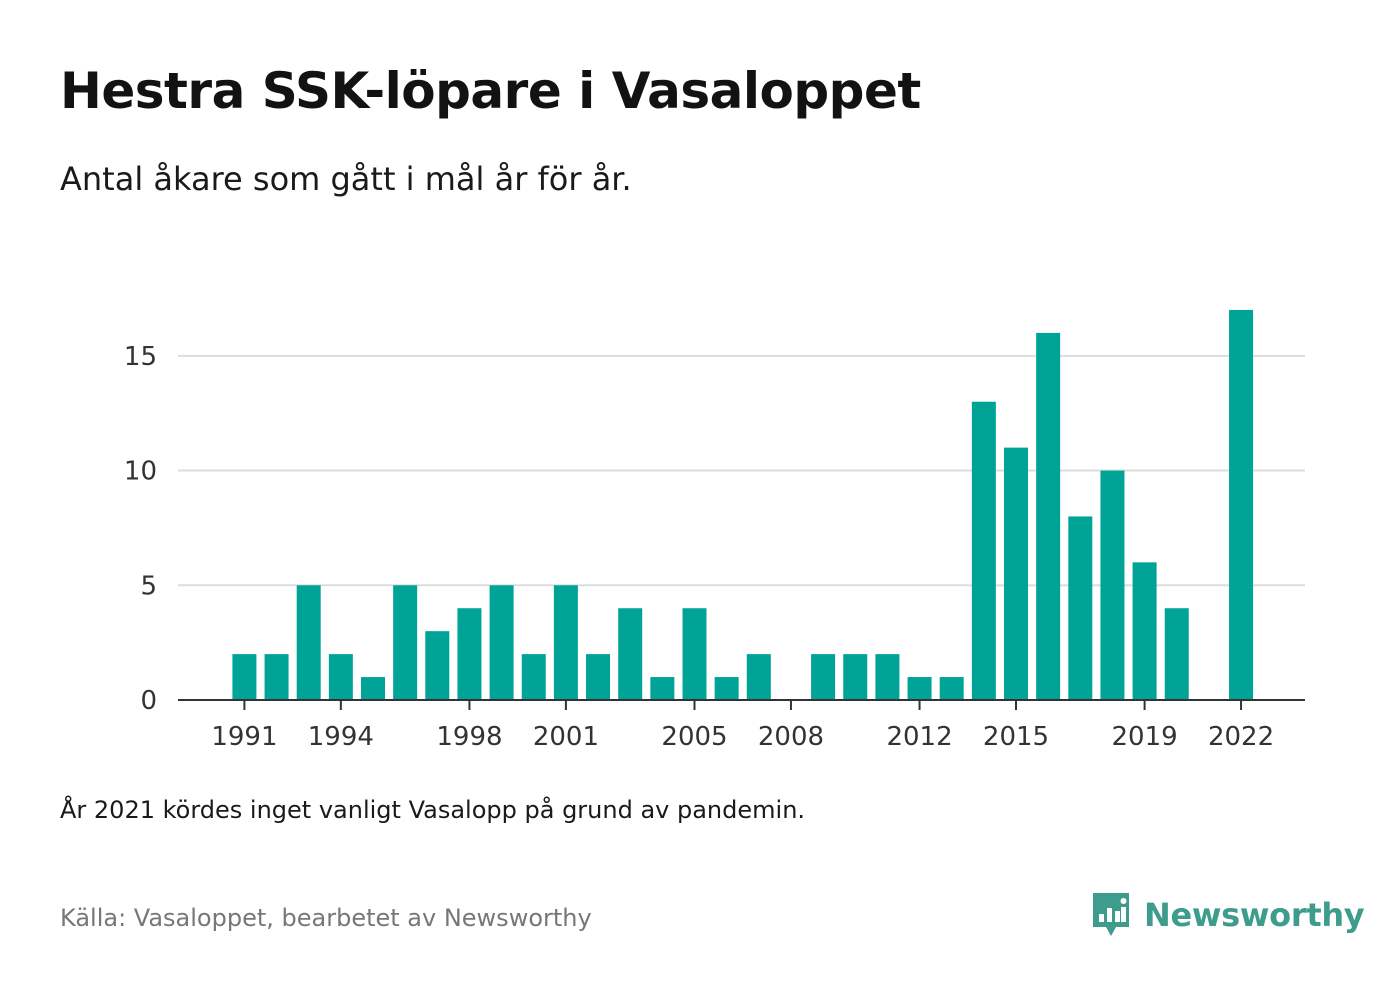  Describe the element at coordinates (1111, 914) in the screenshot. I see `newsworthy-icon` at that location.